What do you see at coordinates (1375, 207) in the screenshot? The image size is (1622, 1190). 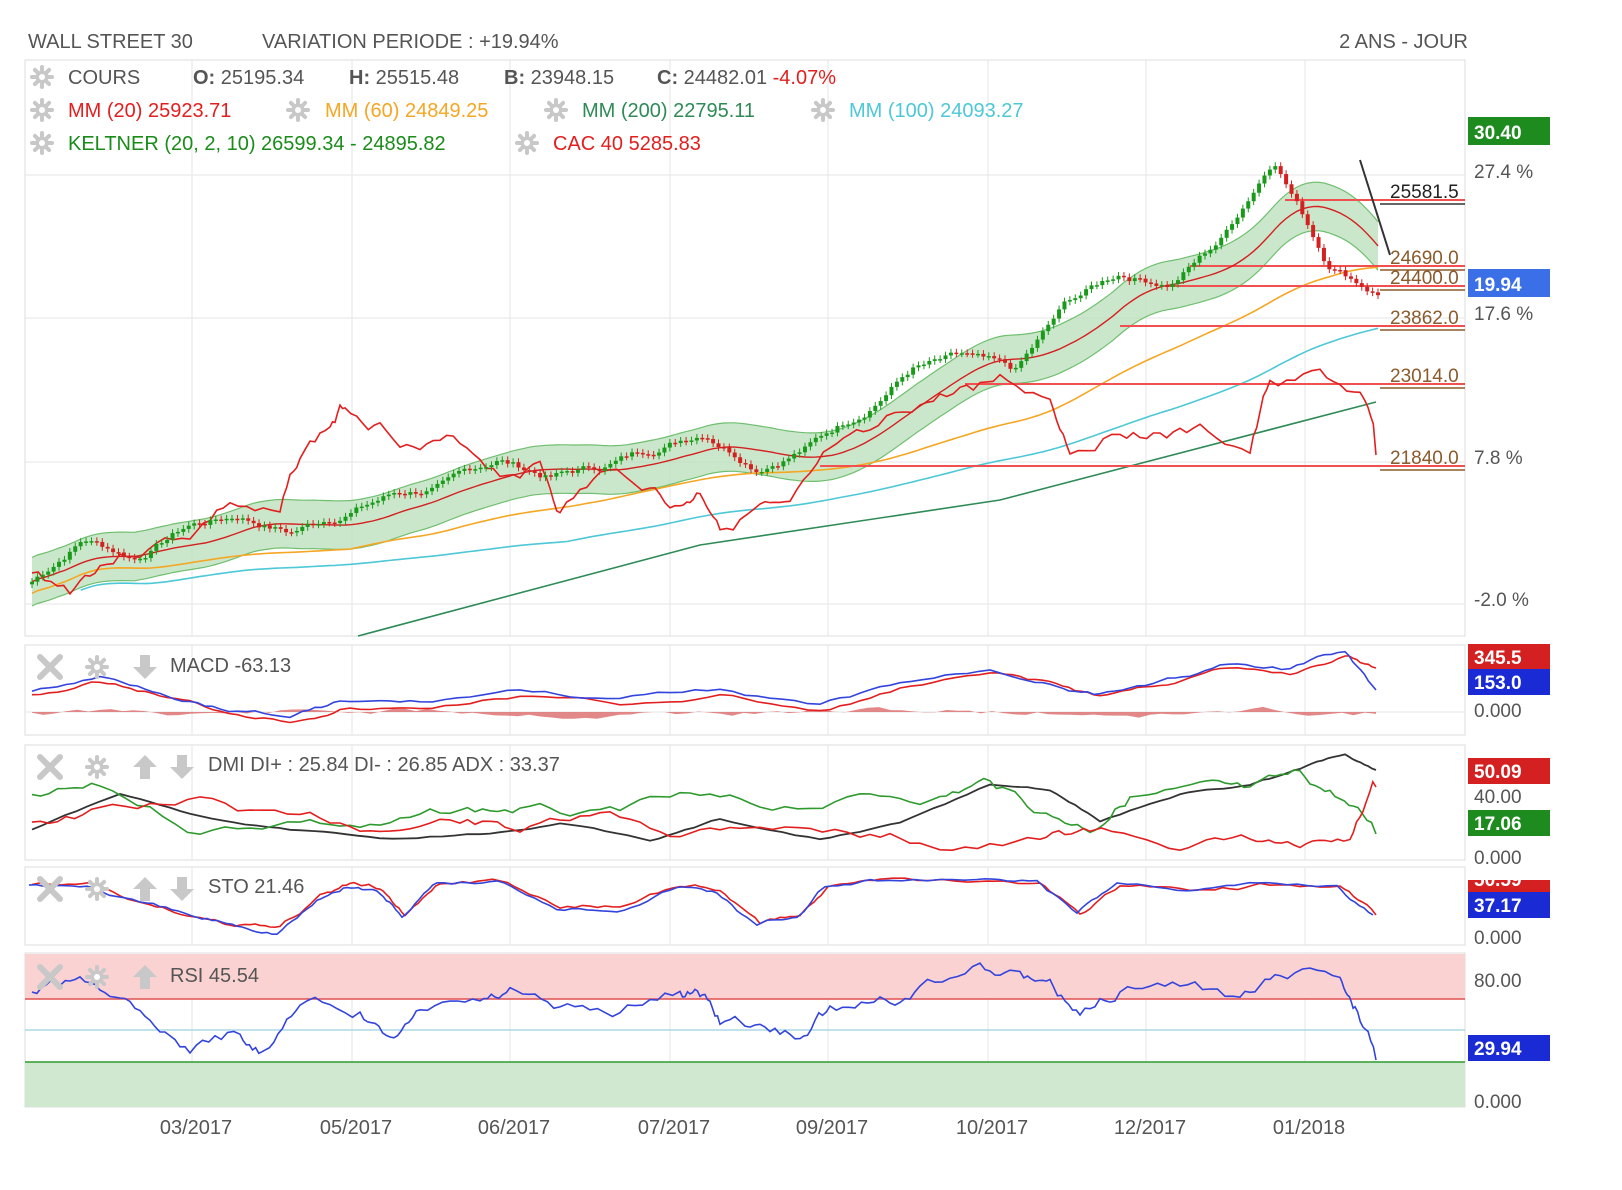 I see `trend-line` at bounding box center [1375, 207].